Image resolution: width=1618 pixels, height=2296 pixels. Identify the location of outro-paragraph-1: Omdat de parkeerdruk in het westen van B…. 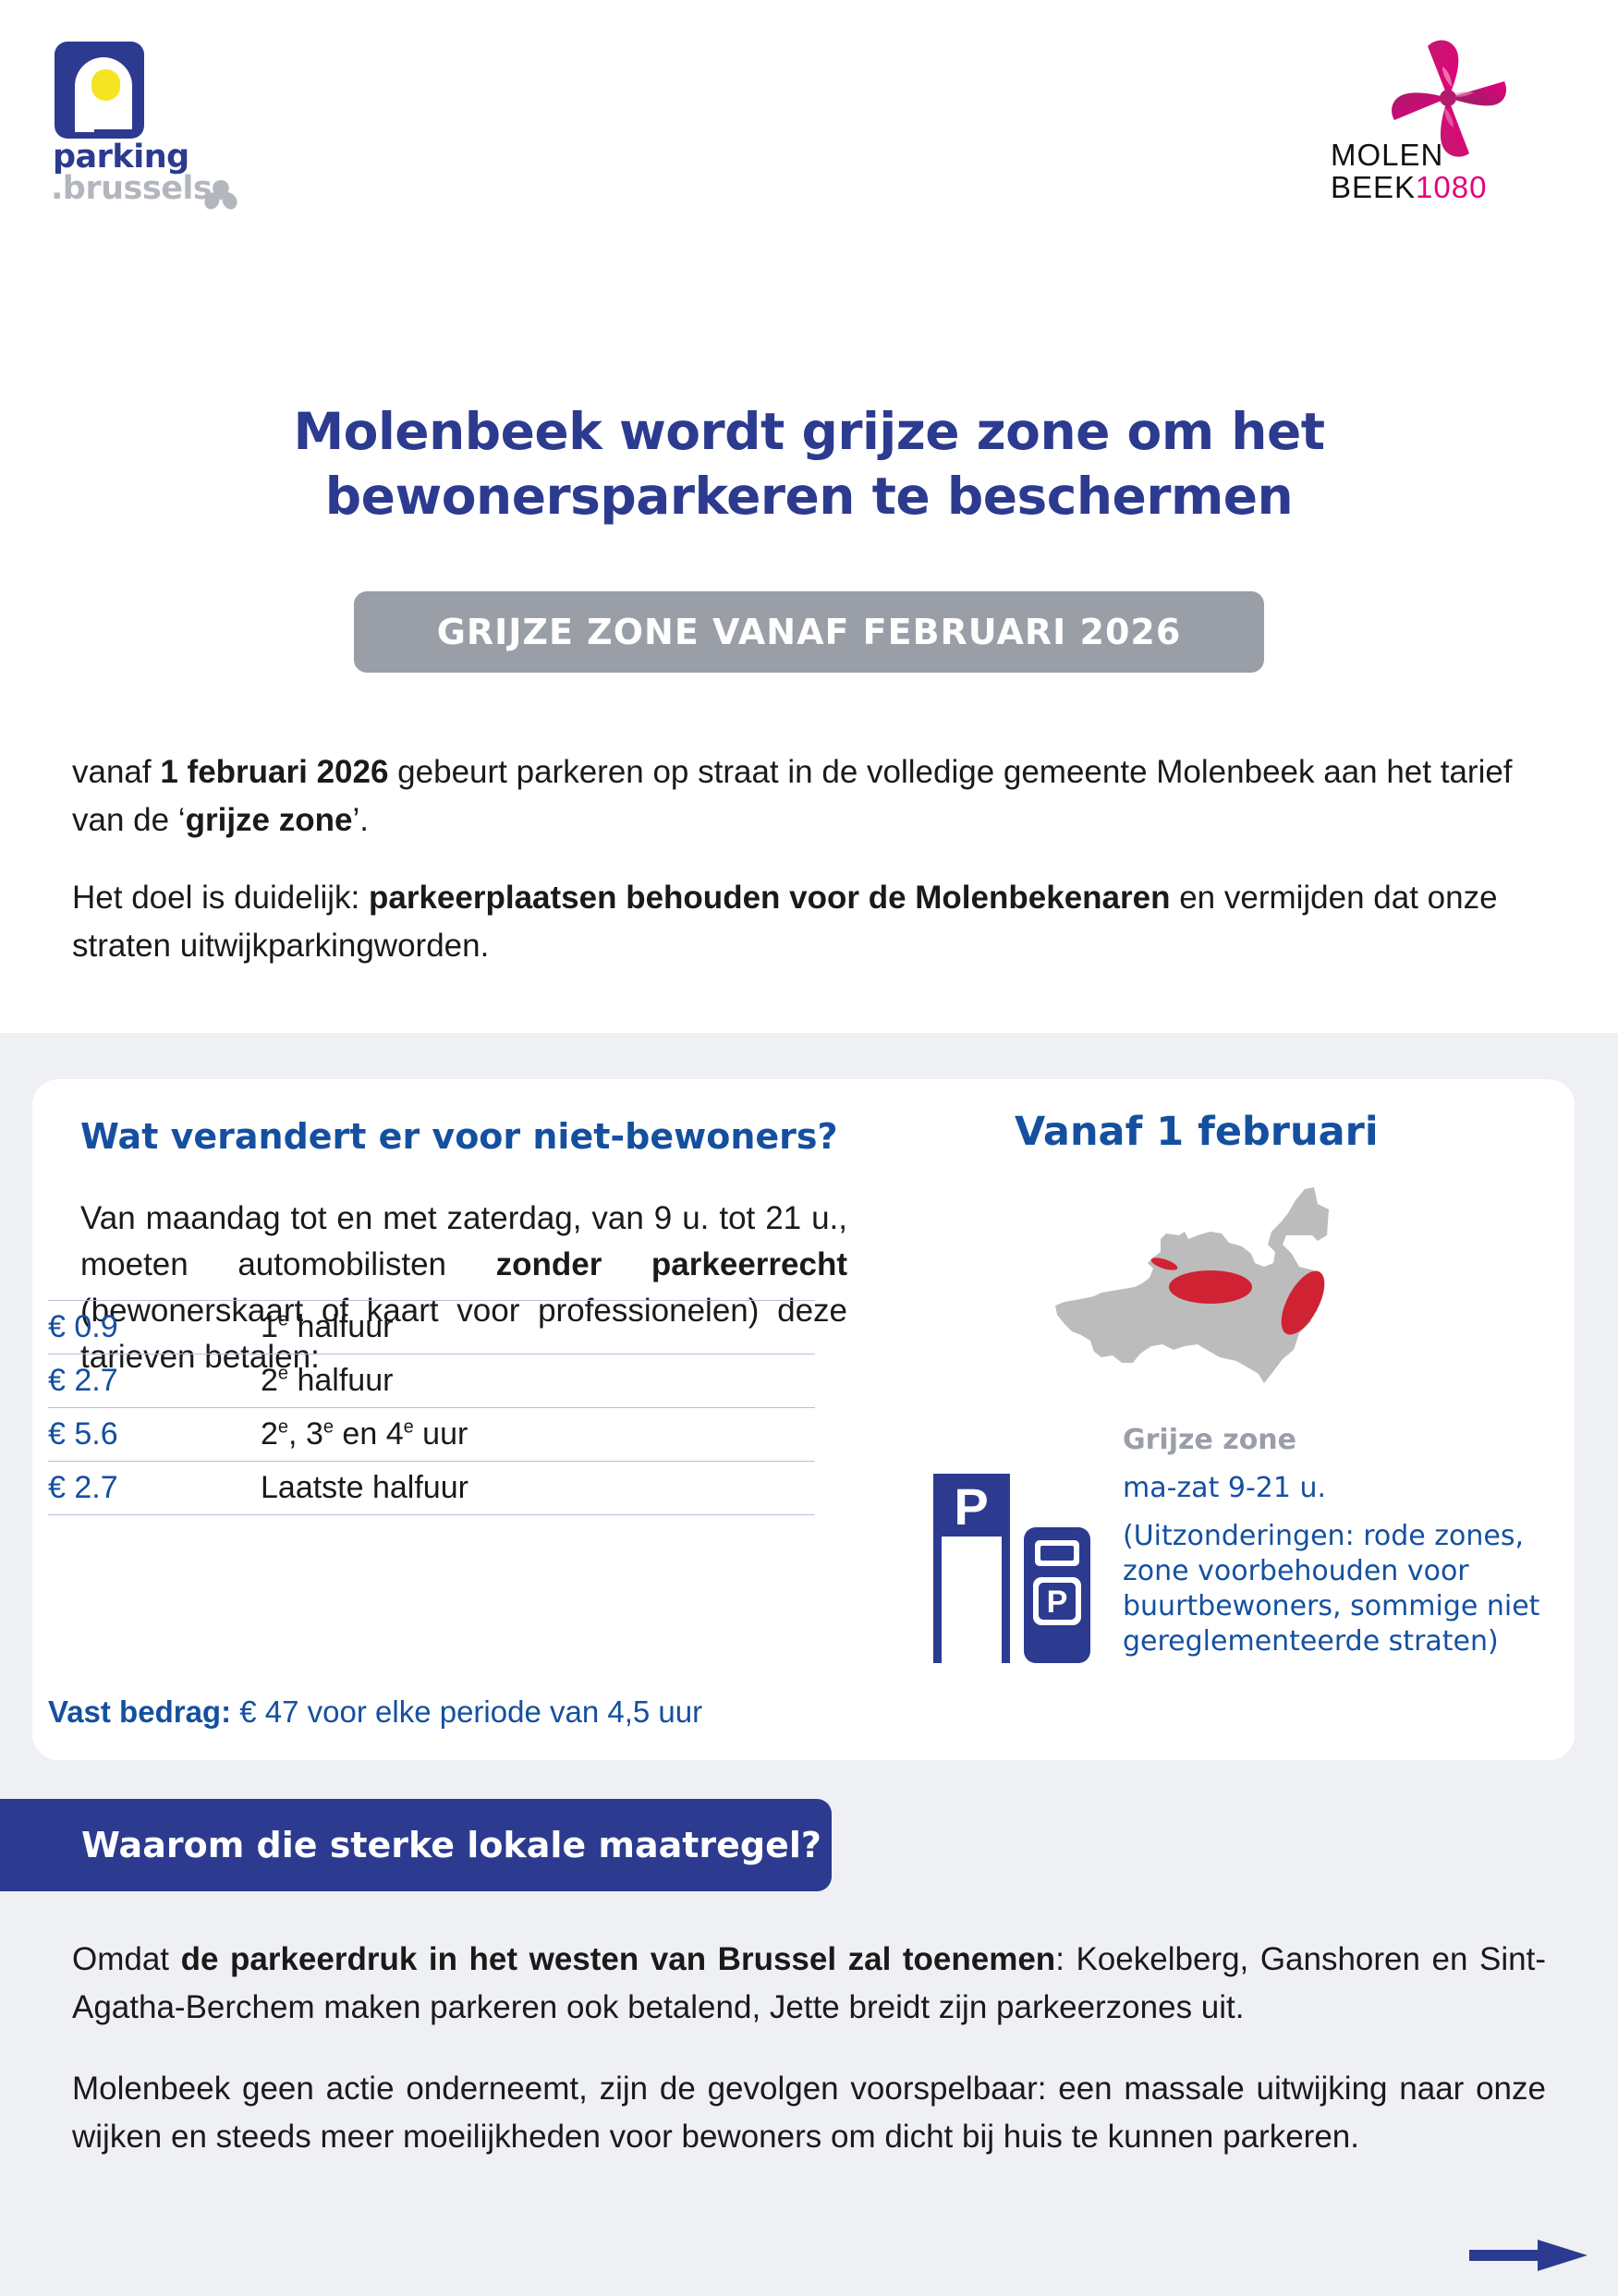
(809, 1983).